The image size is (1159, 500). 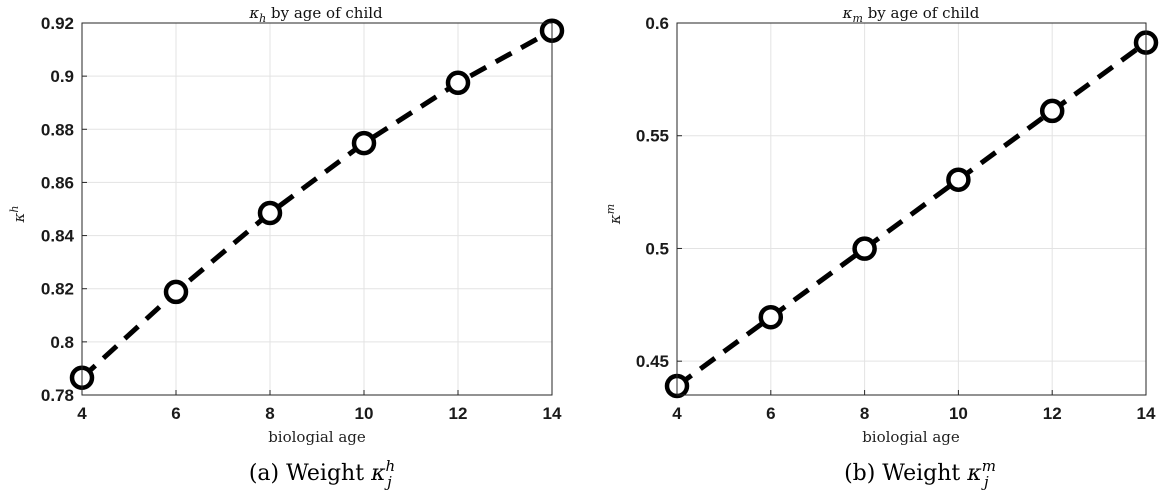 I want to click on y-tick-label: 0.8, so click(x=62, y=342).